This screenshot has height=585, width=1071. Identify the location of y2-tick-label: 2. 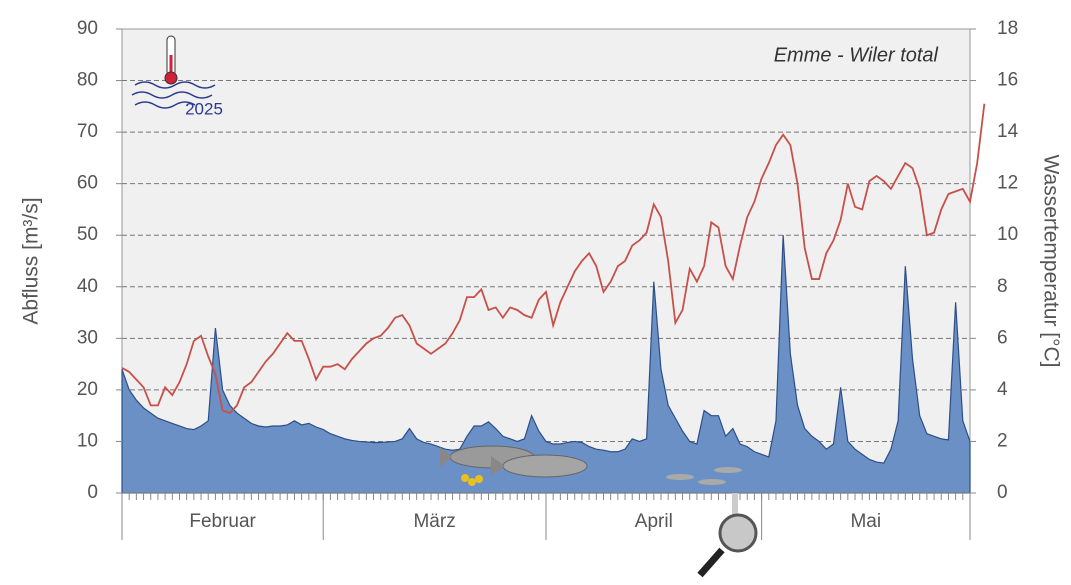
(1002, 440).